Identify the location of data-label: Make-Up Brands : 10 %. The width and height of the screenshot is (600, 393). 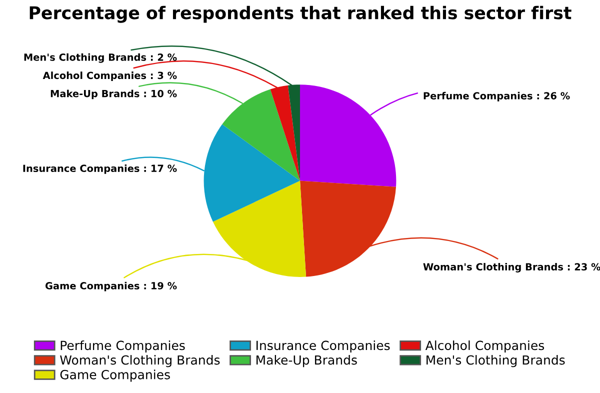
(113, 95).